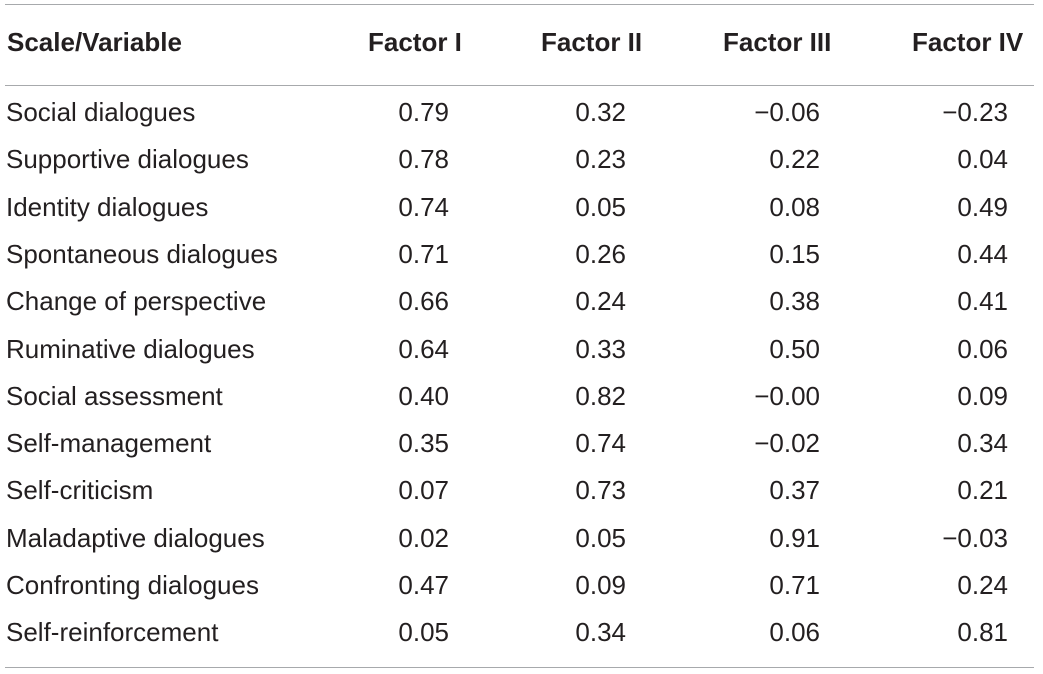 Image resolution: width=1043 pixels, height=674 pixels. Describe the element at coordinates (130, 348) in the screenshot. I see `row-label: Ruminative dialogues` at that location.